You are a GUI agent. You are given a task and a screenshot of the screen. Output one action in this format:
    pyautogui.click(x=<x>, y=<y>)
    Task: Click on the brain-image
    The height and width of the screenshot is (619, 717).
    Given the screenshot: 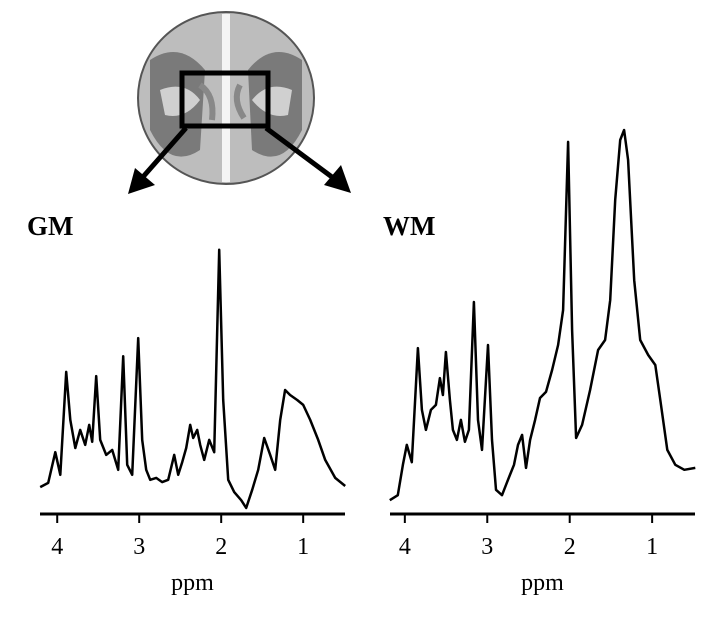 What is the action you would take?
    pyautogui.click(x=226, y=98)
    